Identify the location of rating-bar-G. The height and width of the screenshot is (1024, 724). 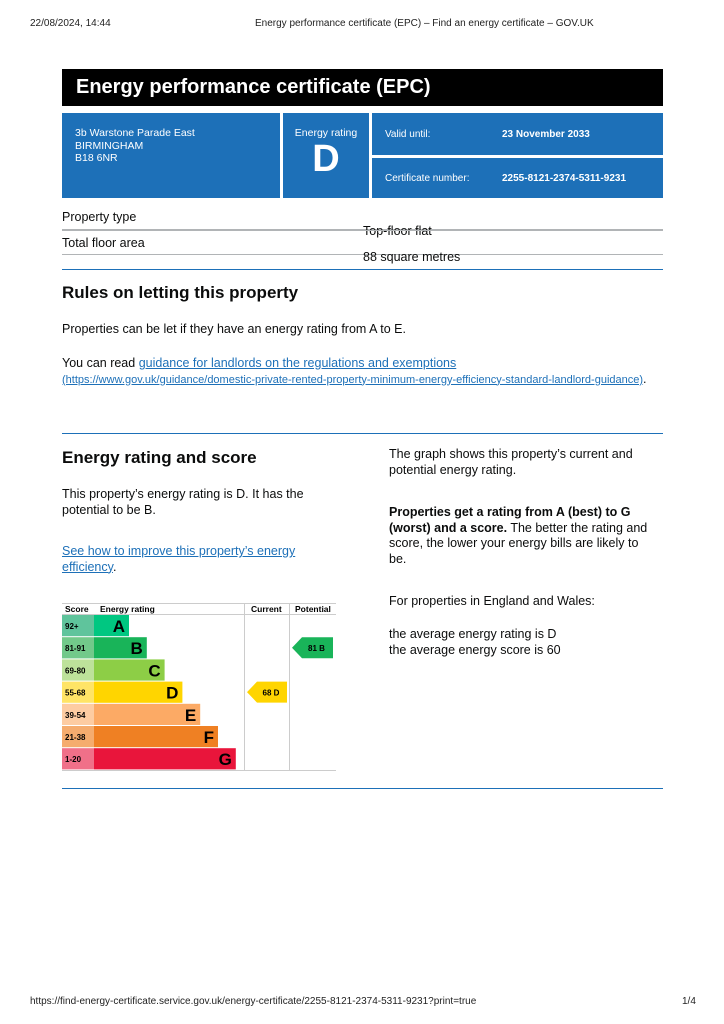
(165, 759).